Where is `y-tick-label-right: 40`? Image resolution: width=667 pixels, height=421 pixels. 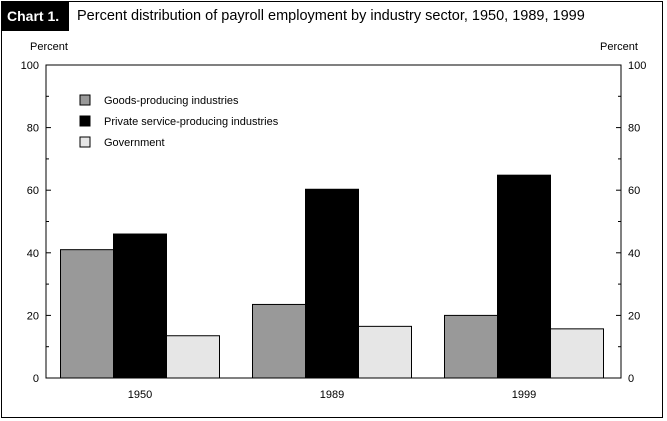
y-tick-label-right: 40 is located at coordinates (634, 254).